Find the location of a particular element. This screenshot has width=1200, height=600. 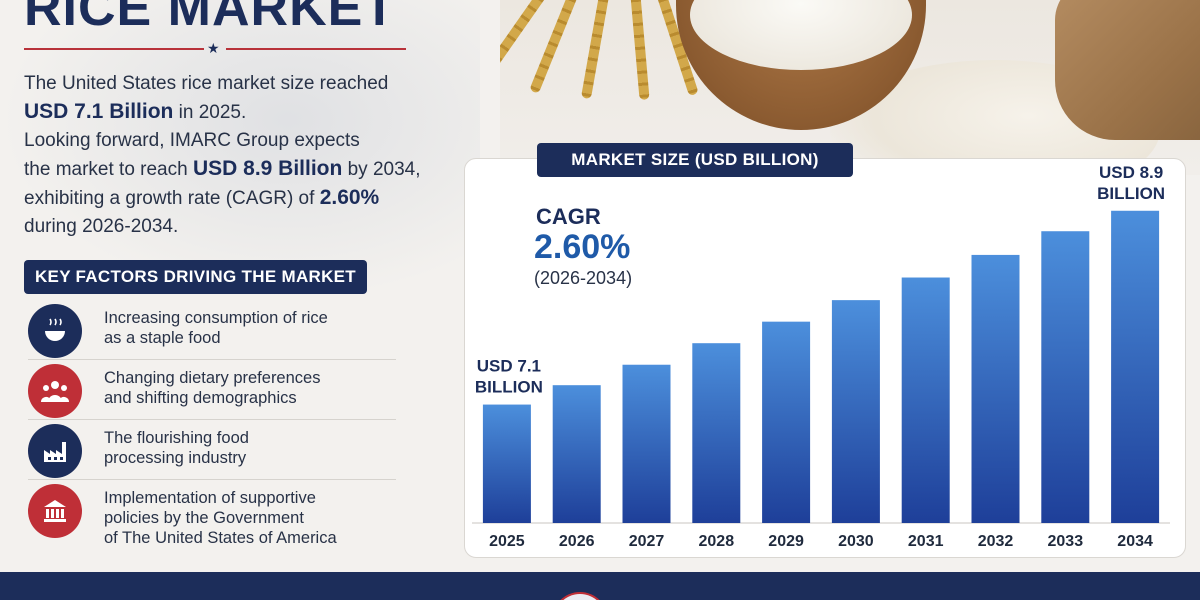

bar-2027 is located at coordinates (646, 443).